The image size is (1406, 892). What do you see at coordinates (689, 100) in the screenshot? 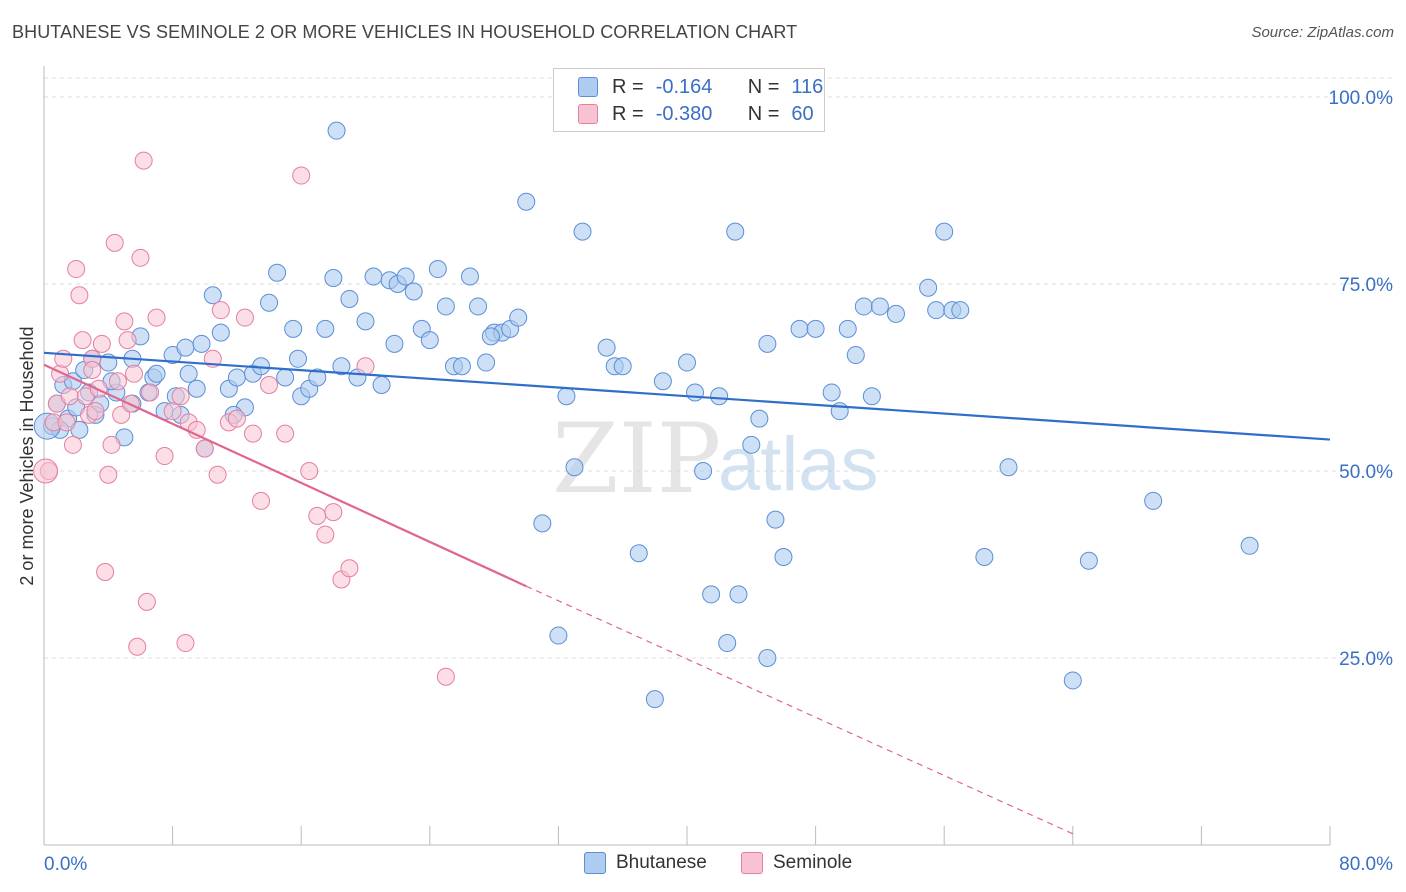
I see `correlation-legend: R = -0.164 N = 116 R = -0.380 N = 60` at bounding box center [689, 100].